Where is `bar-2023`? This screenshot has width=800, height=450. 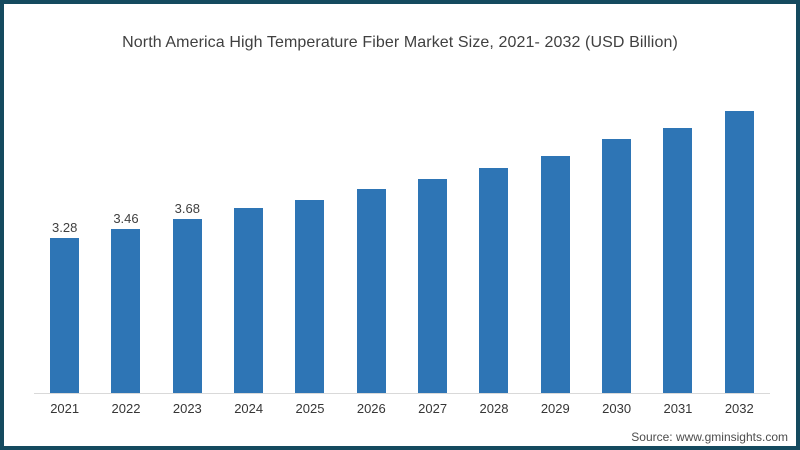 bar-2023 is located at coordinates (187, 306).